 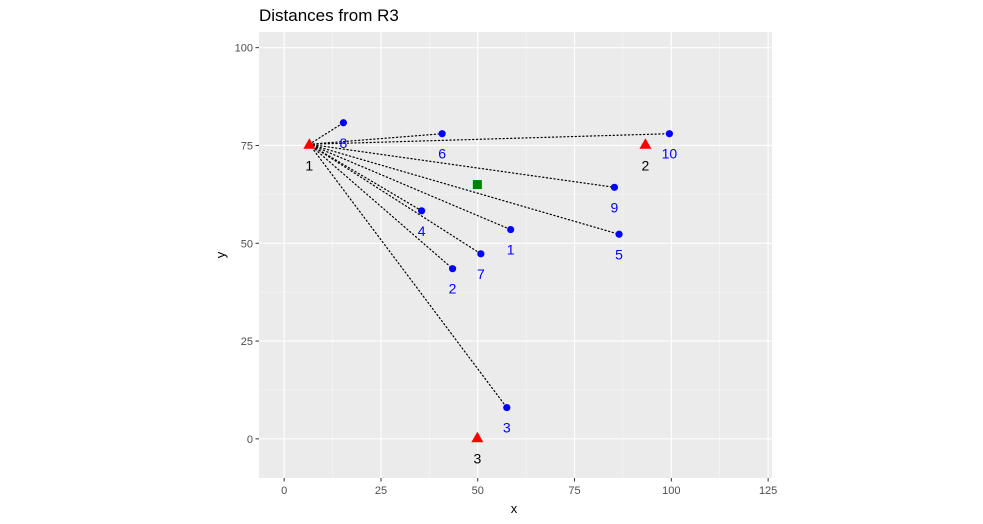 I want to click on y-tick-label: 100, so click(x=244, y=49).